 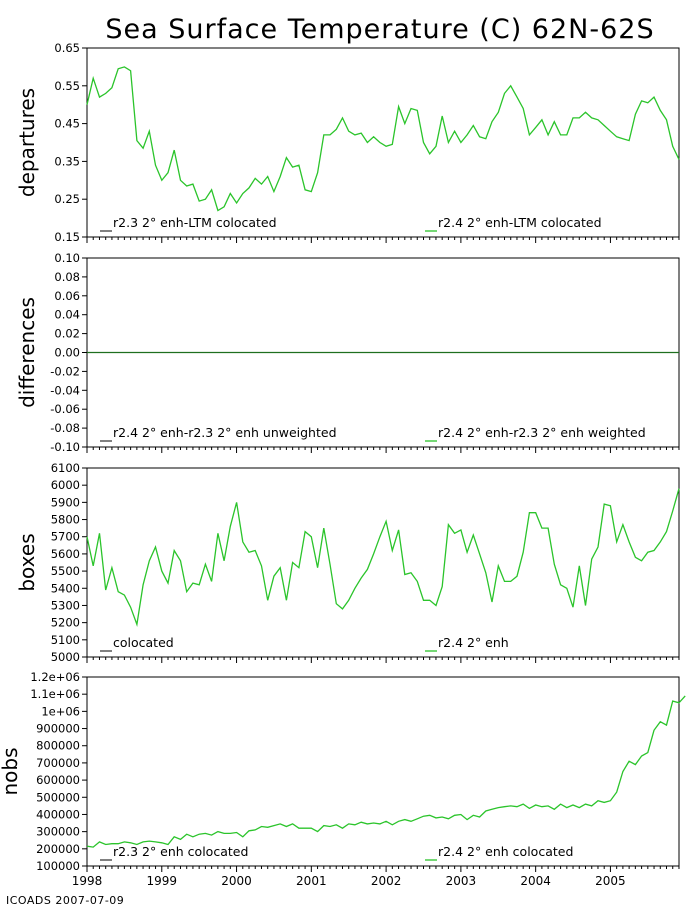 I want to click on y-tick-label: 5300, so click(x=65, y=605).